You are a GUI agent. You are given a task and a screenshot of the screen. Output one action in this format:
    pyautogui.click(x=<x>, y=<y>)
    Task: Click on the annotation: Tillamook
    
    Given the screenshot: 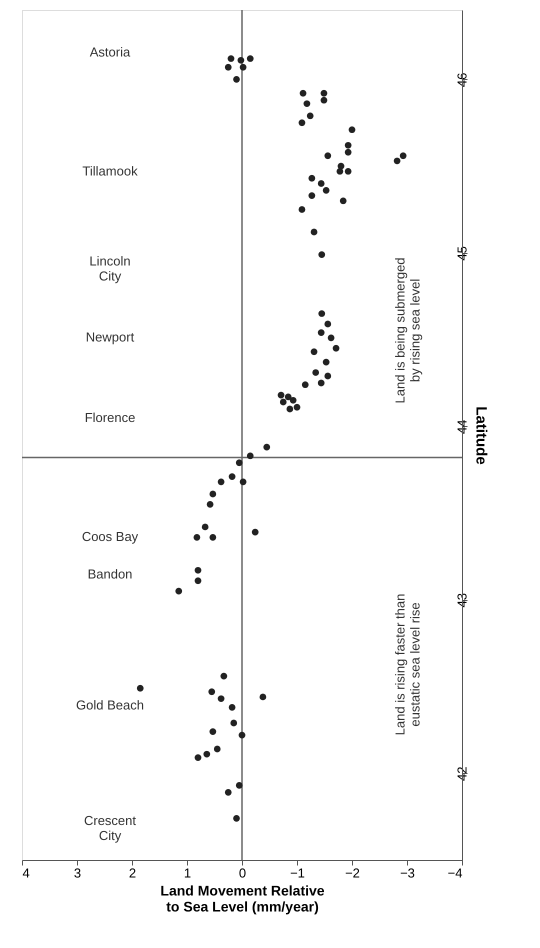 What is the action you would take?
    pyautogui.click(x=110, y=171)
    